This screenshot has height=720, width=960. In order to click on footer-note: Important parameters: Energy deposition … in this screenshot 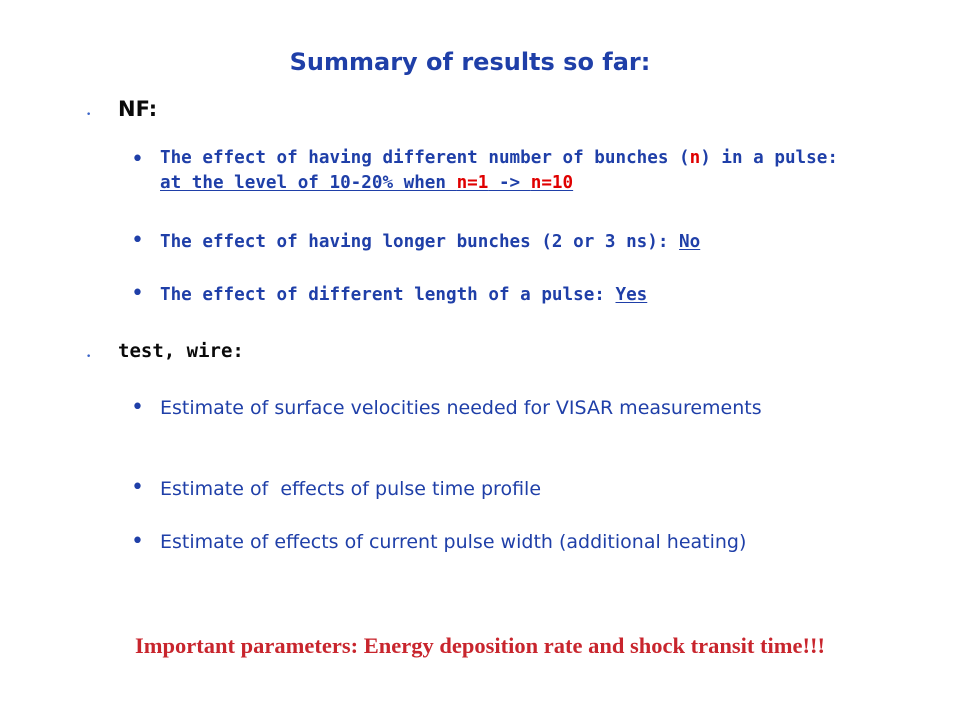, I will do `click(480, 645)`.